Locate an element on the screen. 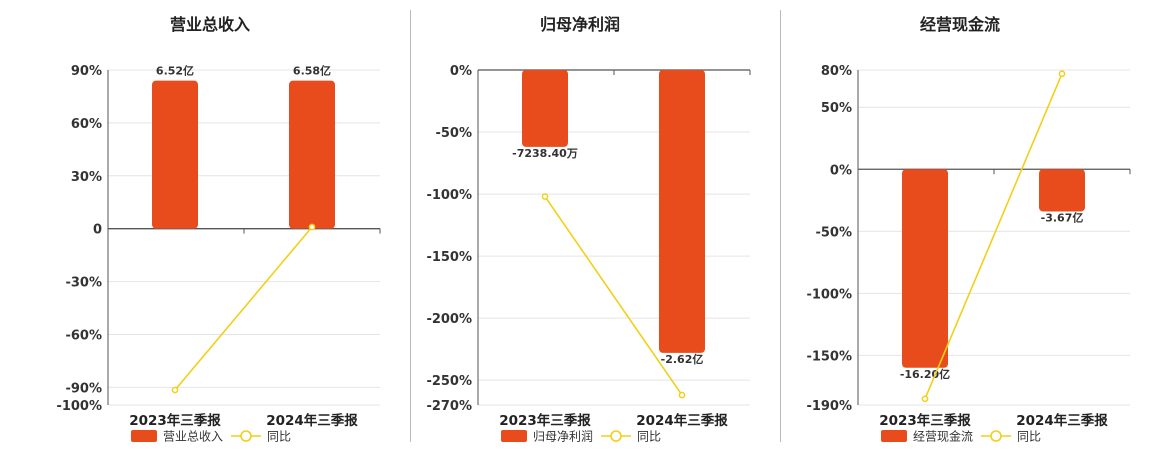 The image size is (1160, 450). chart2-ytick-label: 0% is located at coordinates (461, 71).